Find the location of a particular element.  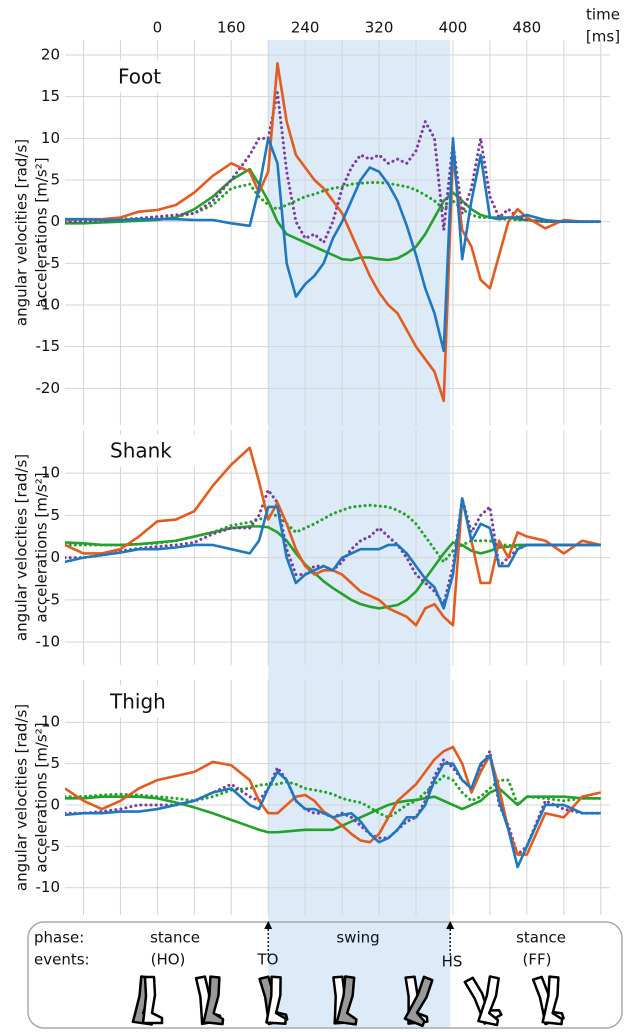

x-tick-label: 320 is located at coordinates (379, 28).